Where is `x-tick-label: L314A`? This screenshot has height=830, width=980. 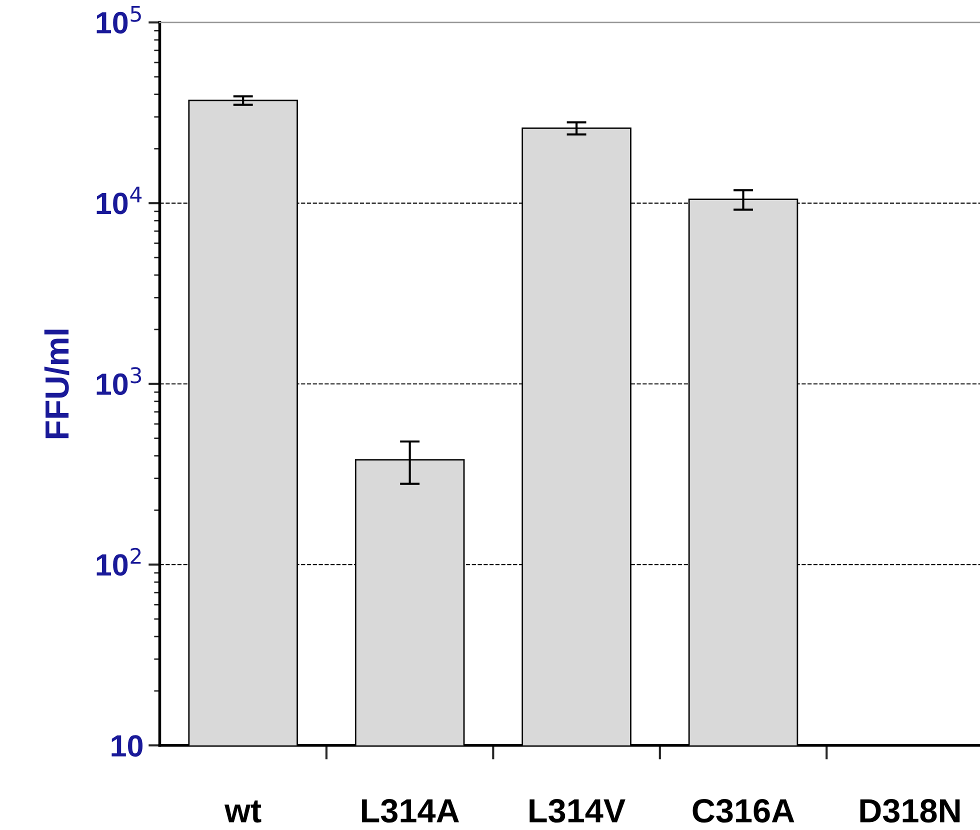 x-tick-label: L314A is located at coordinates (410, 811).